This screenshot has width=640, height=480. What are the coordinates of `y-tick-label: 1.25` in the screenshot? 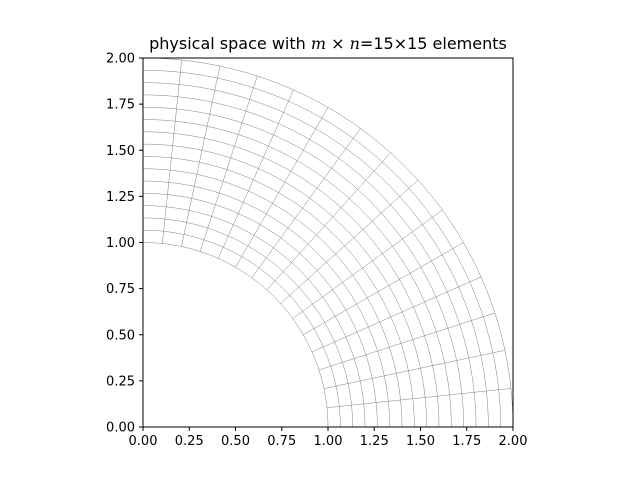 It's located at (120, 197).